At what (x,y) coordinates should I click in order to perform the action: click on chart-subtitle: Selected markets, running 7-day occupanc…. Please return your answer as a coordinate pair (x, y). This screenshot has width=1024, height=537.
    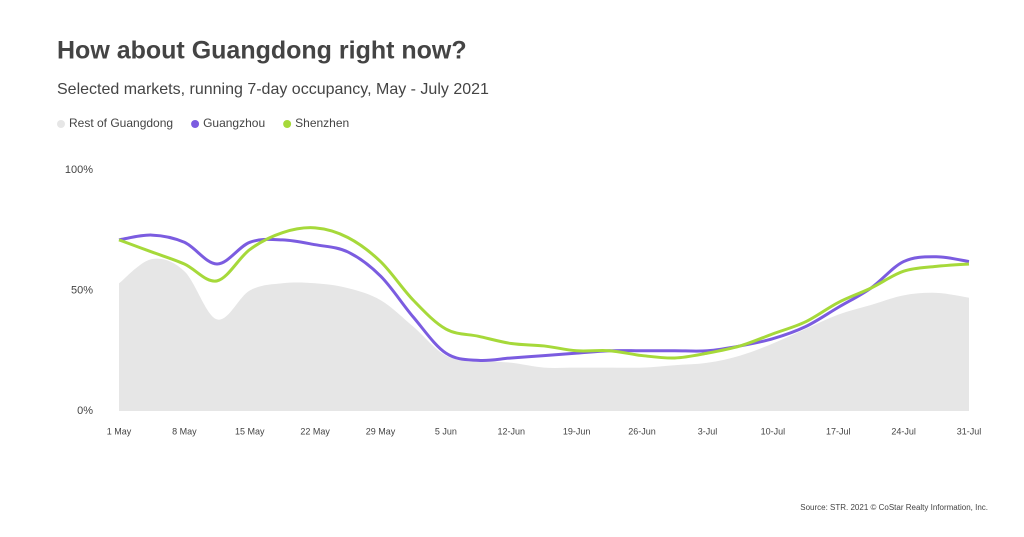
    Looking at the image, I should click on (273, 89).